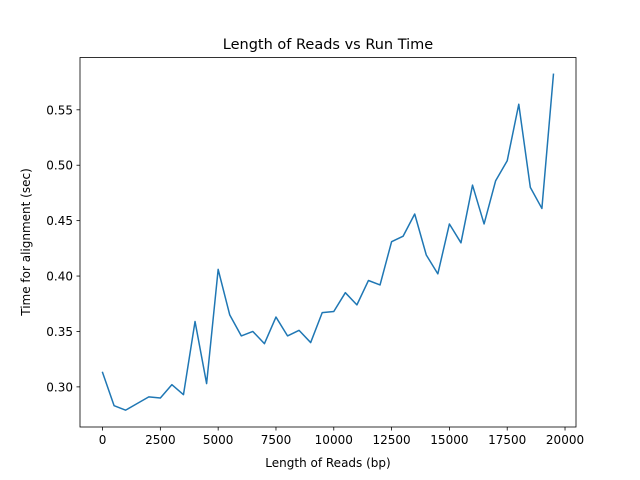  What do you see at coordinates (59, 277) in the screenshot?
I see `y-tick-label: 0.40` at bounding box center [59, 277].